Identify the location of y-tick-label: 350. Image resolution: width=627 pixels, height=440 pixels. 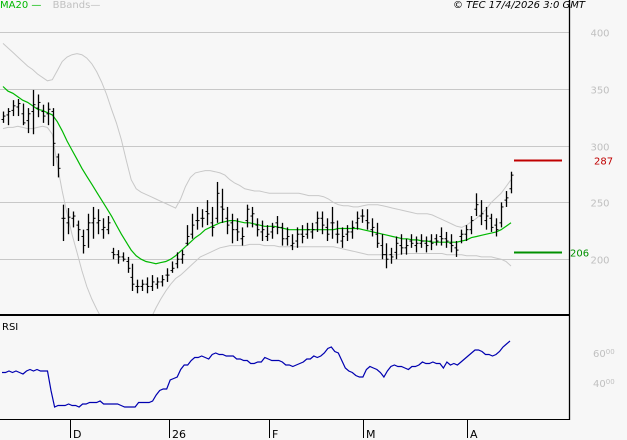
(599, 91).